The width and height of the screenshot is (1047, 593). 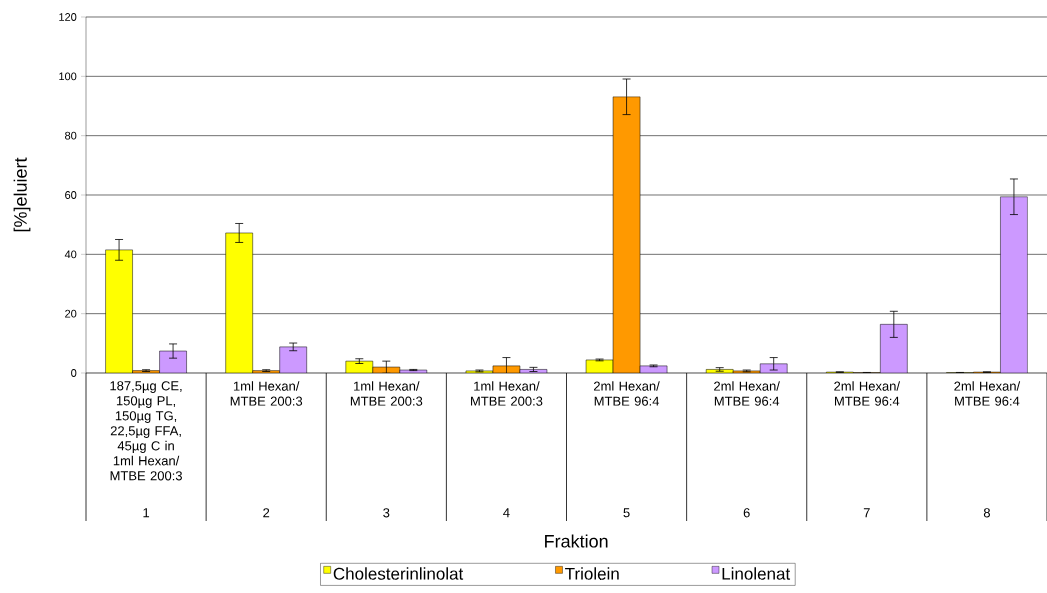 I want to click on text: 7, so click(x=866, y=513).